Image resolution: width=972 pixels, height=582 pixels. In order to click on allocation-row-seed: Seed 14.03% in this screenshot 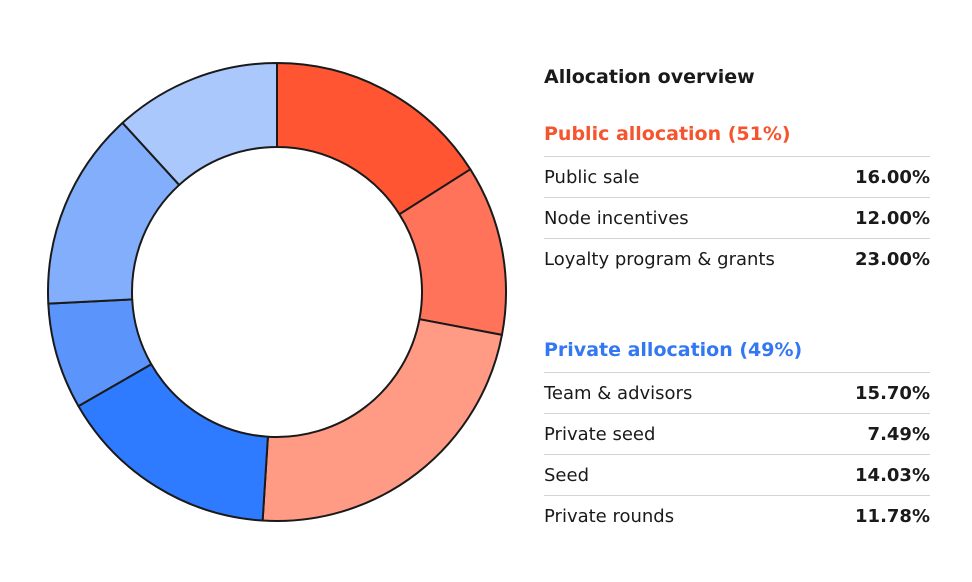, I will do `click(737, 474)`.